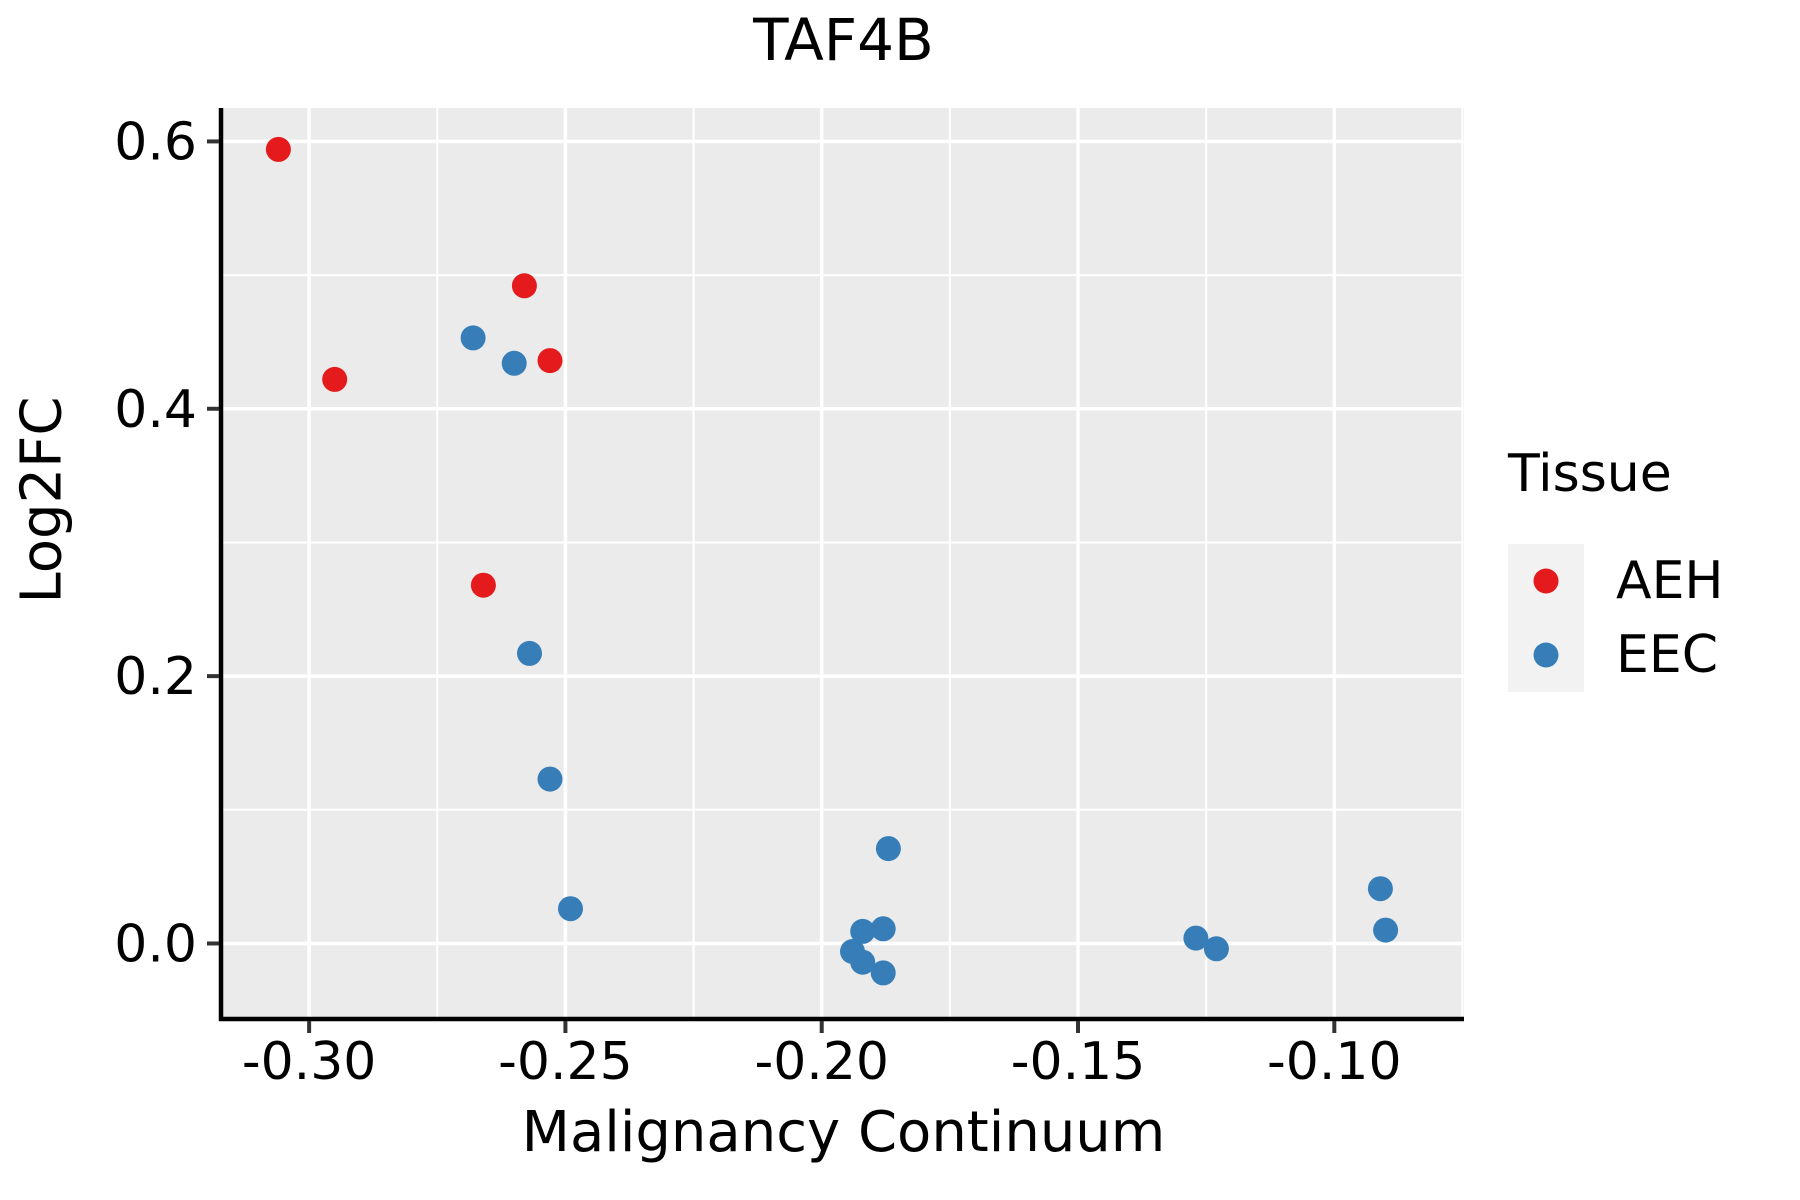  I want to click on y-tick-label: 0.6, so click(155, 142).